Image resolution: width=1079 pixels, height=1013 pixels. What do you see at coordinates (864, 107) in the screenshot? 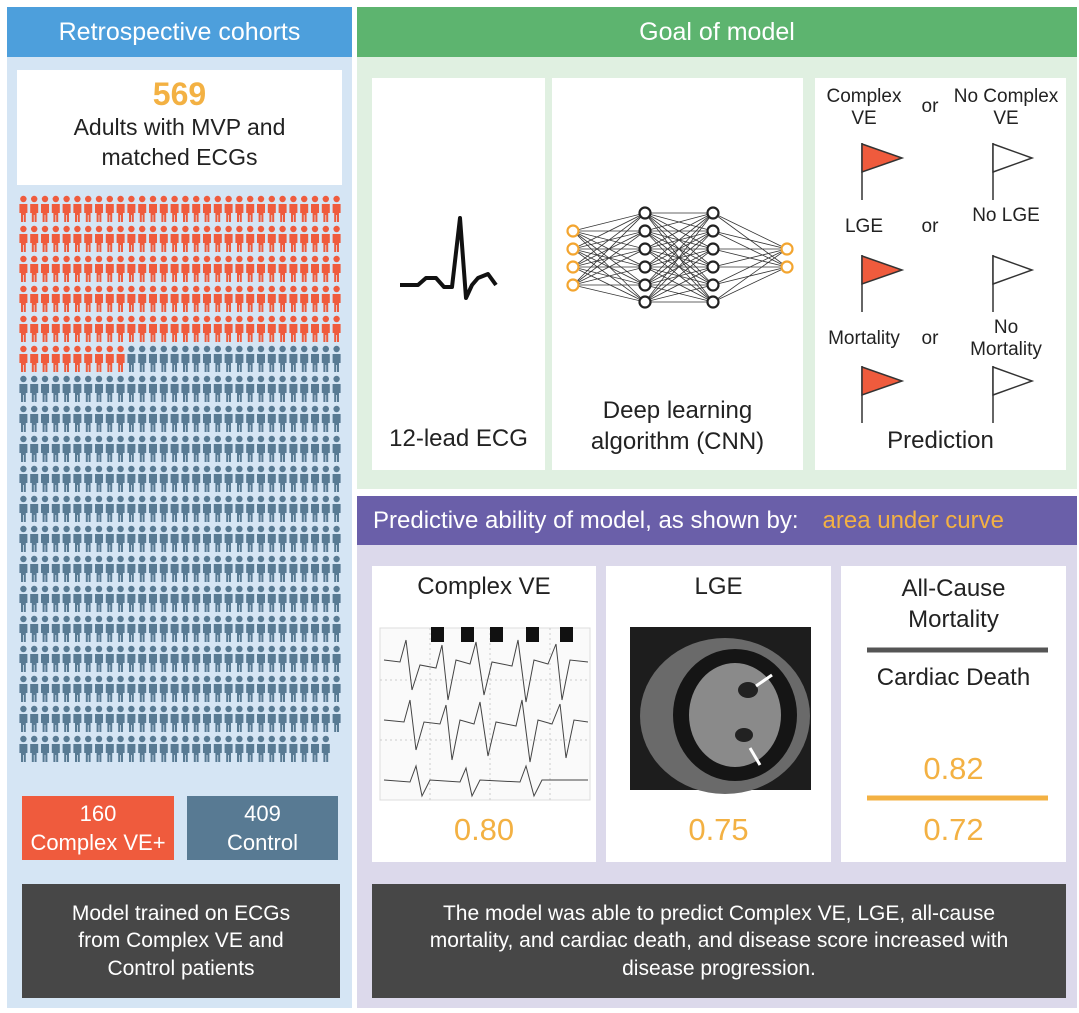
I see `flag-positive: Complex VE` at bounding box center [864, 107].